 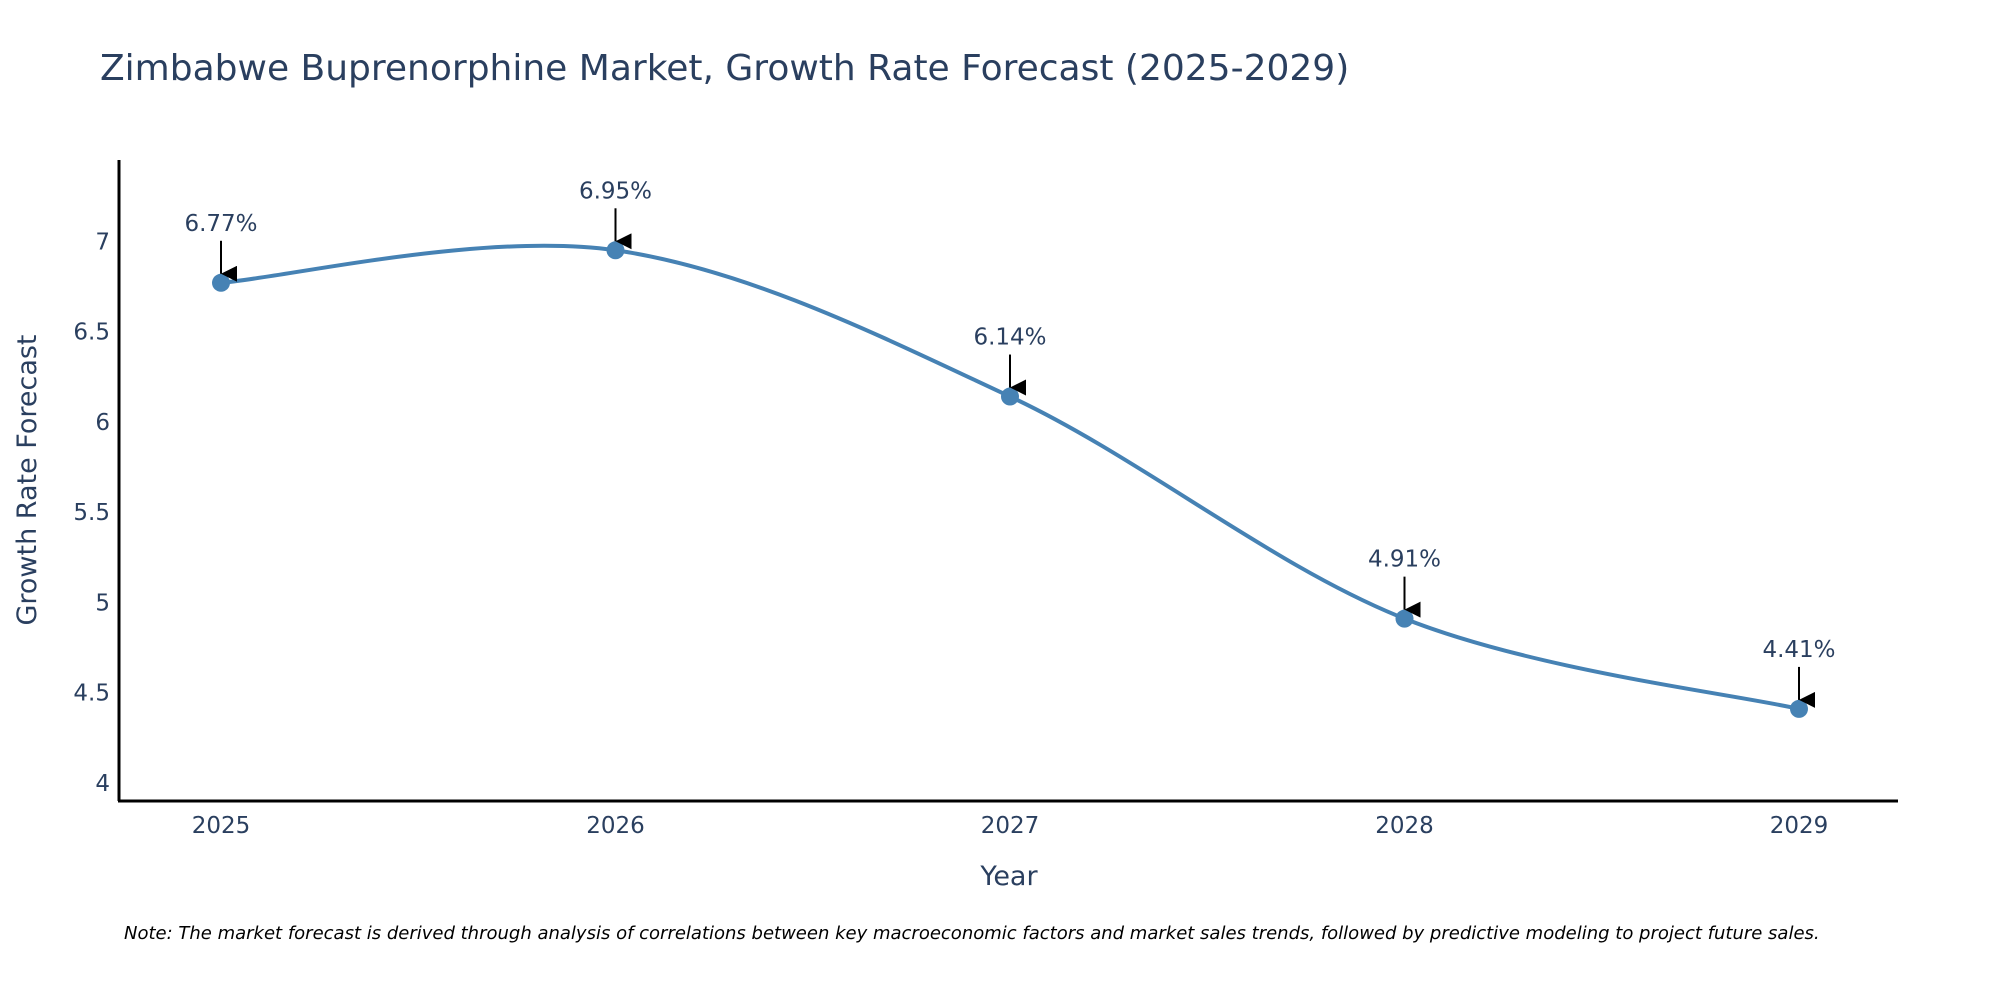 What do you see at coordinates (615, 191) in the screenshot?
I see `data-label: 6.95%` at bounding box center [615, 191].